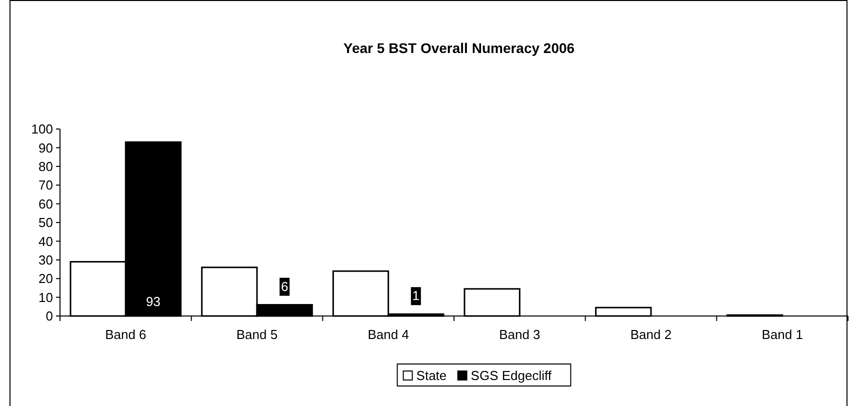 Image resolution: width=853 pixels, height=406 pixels. Describe the element at coordinates (388, 334) in the screenshot. I see `x-tick-label: Band 4` at that location.